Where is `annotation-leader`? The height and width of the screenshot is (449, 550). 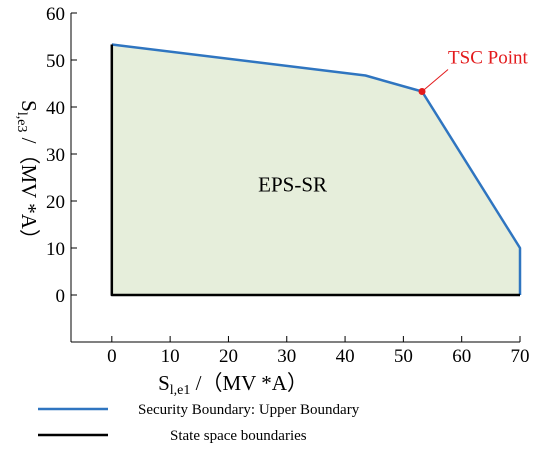 annotation-leader is located at coordinates (435, 80).